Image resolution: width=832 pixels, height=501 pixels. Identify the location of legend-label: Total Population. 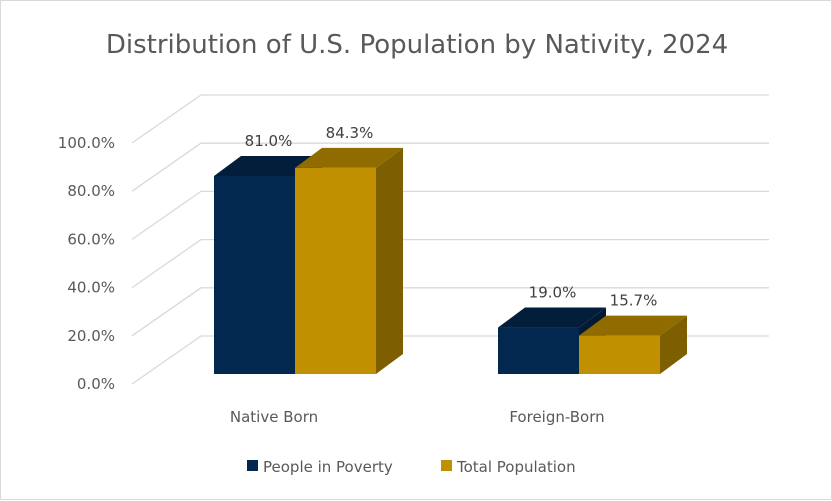
(516, 467).